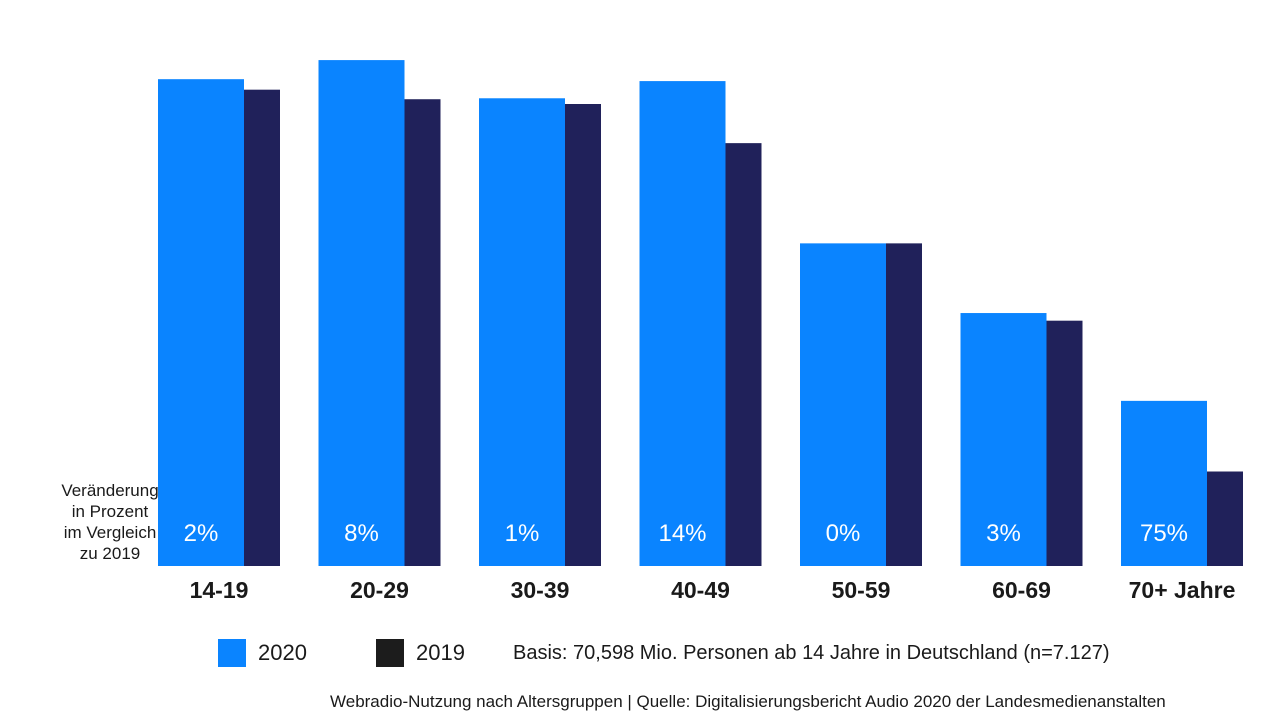  What do you see at coordinates (682, 533) in the screenshot?
I see `data-label-40-49: 14%` at bounding box center [682, 533].